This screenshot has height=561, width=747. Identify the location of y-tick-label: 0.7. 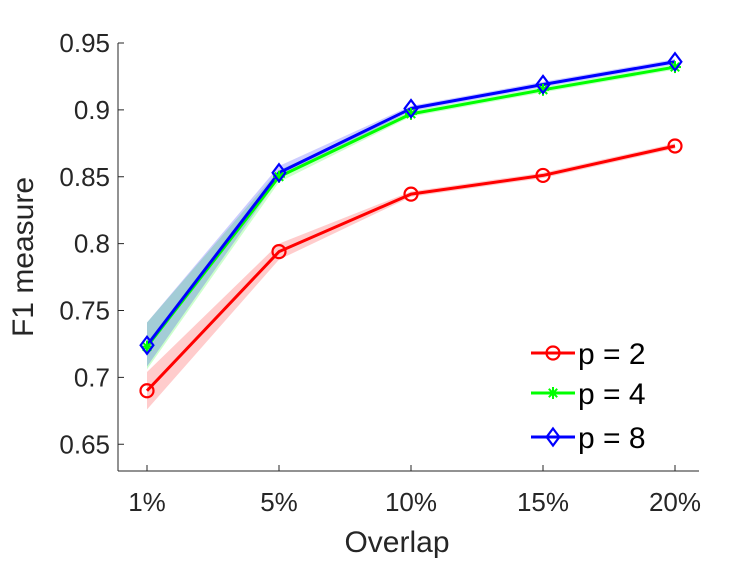
(92, 377).